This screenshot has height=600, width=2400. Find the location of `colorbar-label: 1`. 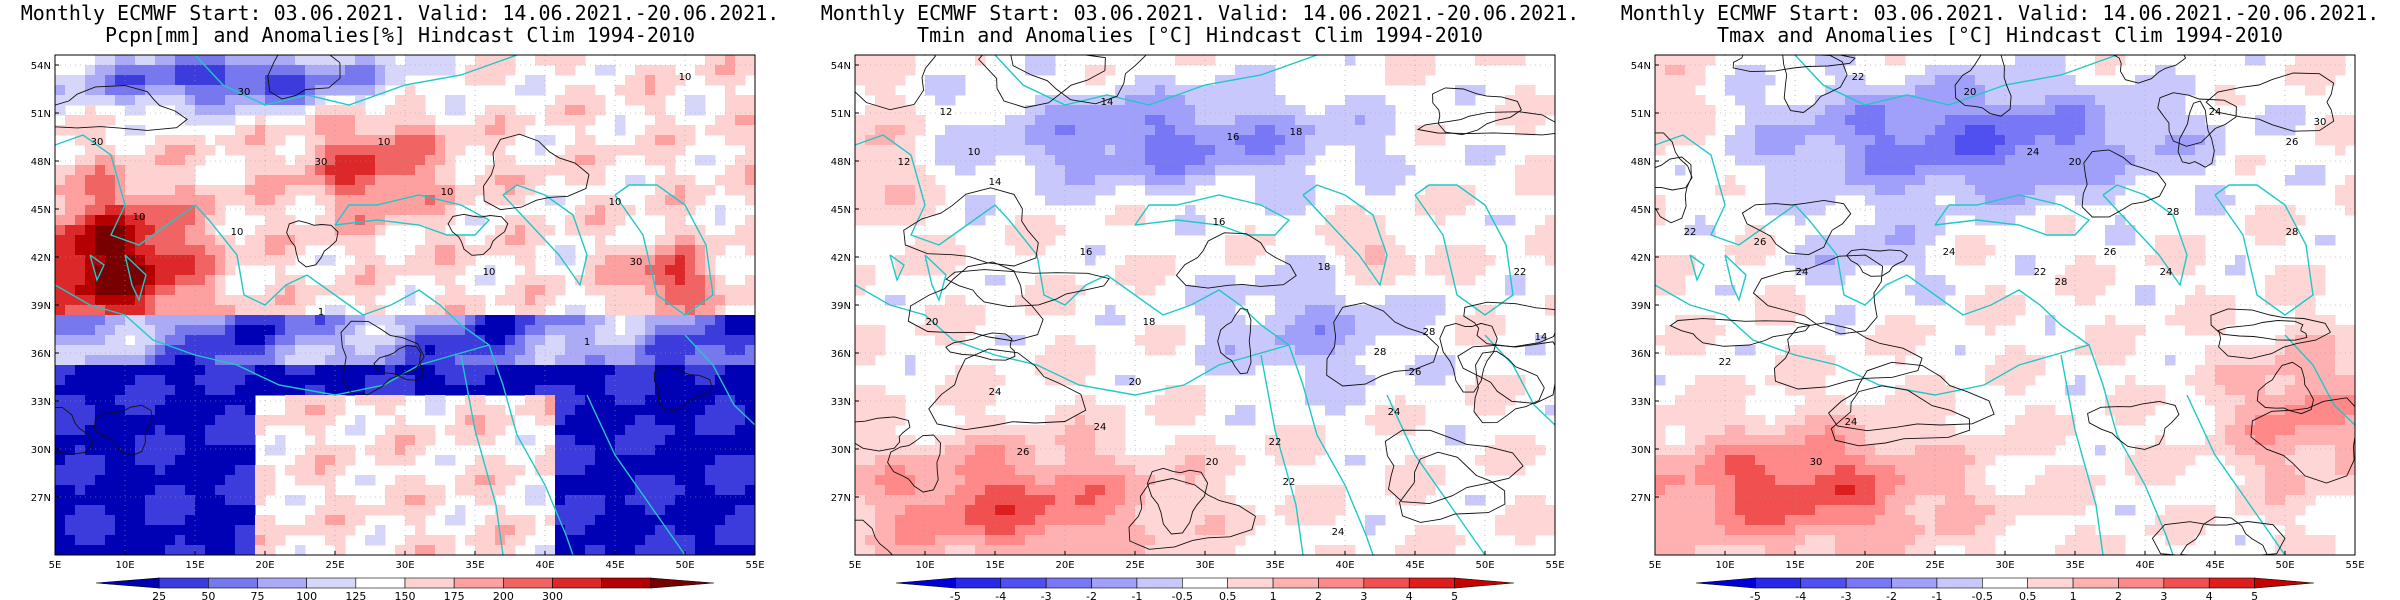

colorbar-label: 1 is located at coordinates (2073, 595).